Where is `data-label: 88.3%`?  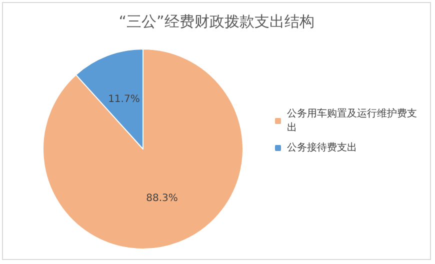 data-label: 88.3% is located at coordinates (162, 198).